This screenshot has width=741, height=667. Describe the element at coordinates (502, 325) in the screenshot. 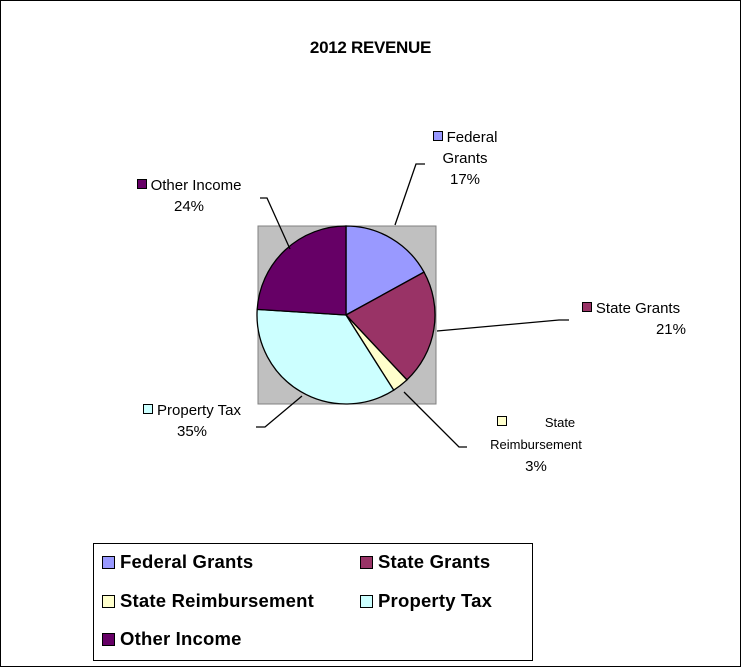

I see `leader-line-state-grants` at that location.